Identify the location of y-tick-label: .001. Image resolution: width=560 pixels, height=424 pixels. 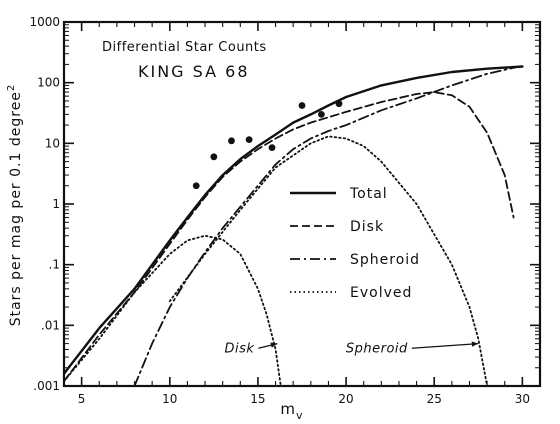
(46, 386).